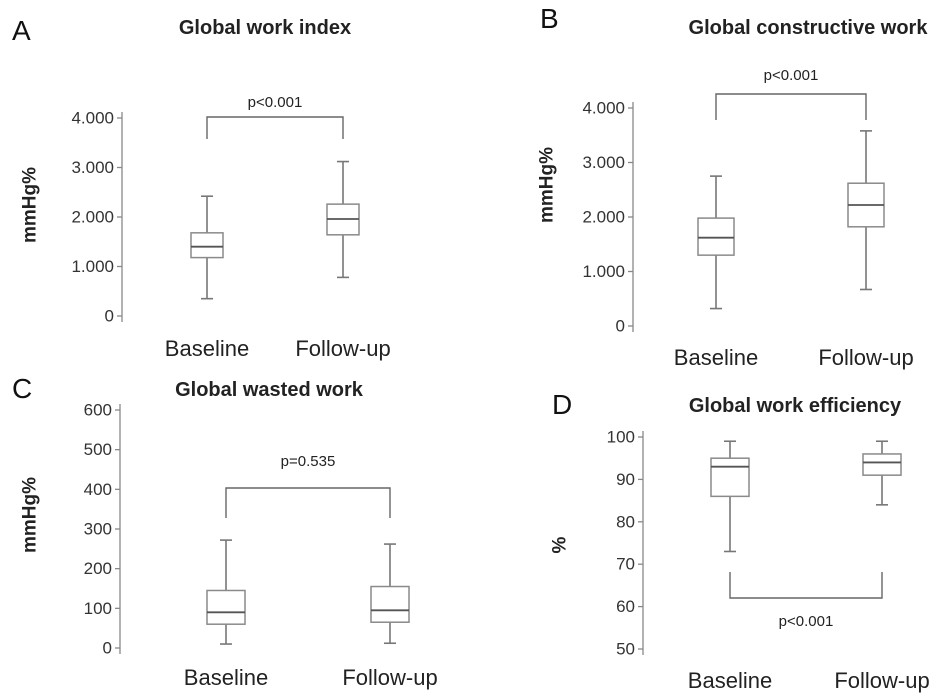 The image size is (950, 693). What do you see at coordinates (625, 649) in the screenshot?
I see `y-tick-label: 50` at bounding box center [625, 649].